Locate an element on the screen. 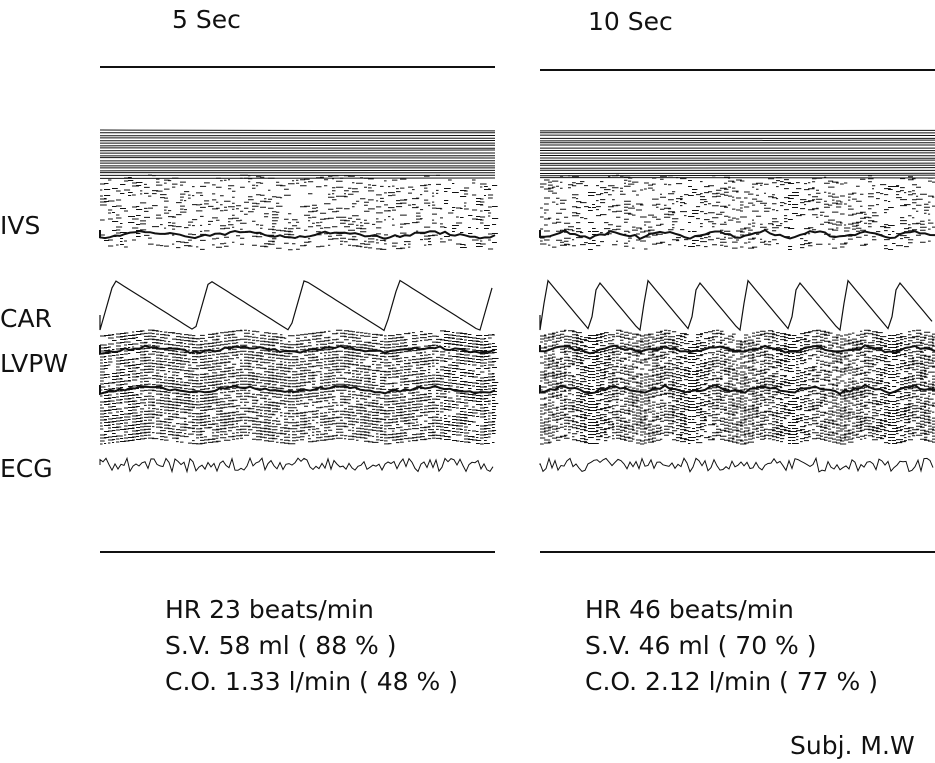  panel-title: 5 Sec is located at coordinates (206, 19).